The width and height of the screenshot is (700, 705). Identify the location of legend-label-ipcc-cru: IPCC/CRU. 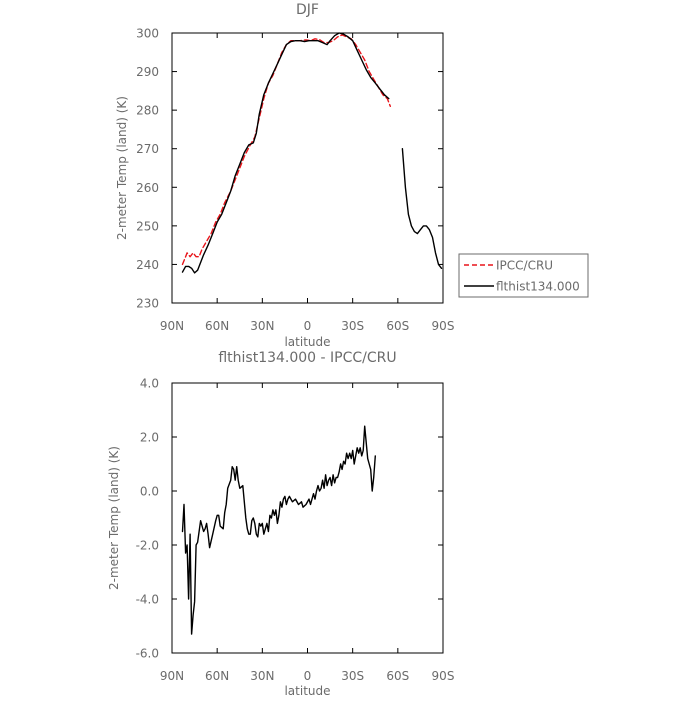
(524, 266).